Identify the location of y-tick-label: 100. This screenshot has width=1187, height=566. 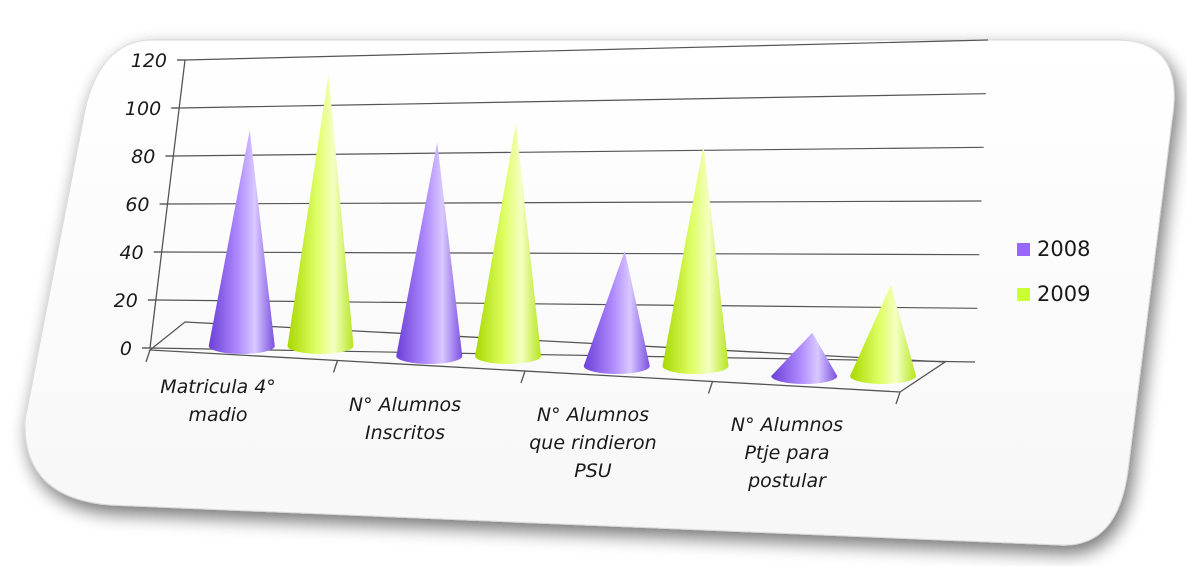
(143, 109).